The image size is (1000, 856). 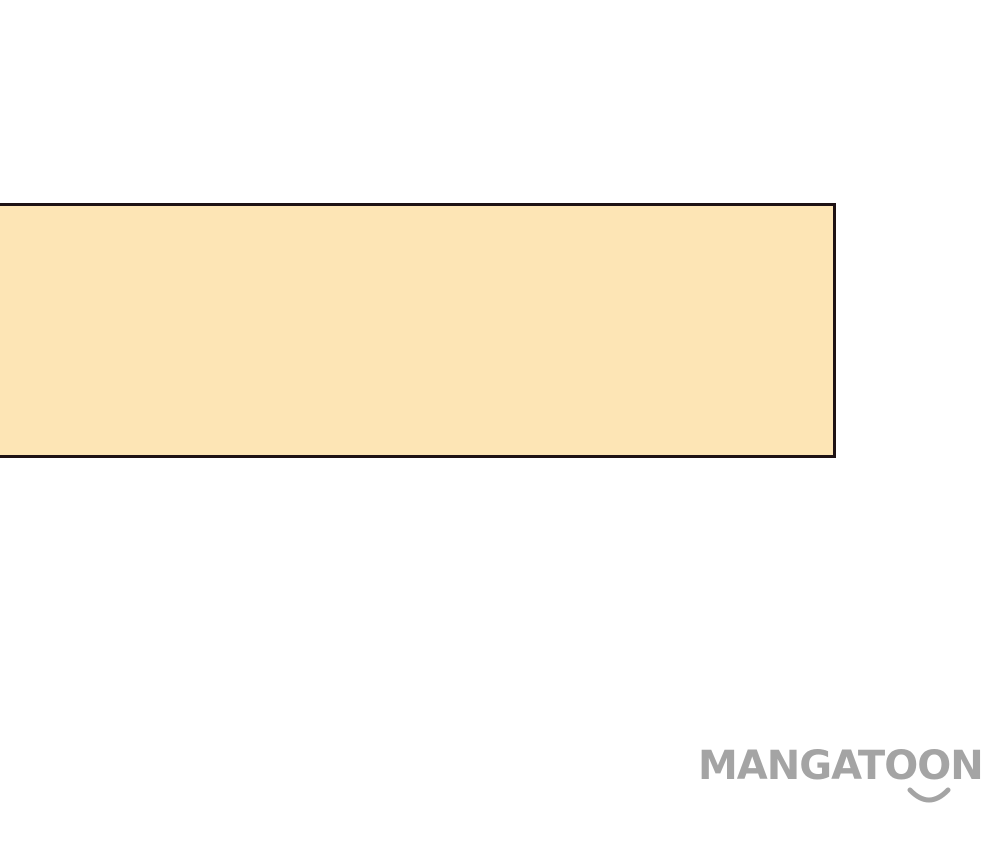 What do you see at coordinates (841, 766) in the screenshot?
I see `watermark-text: MANGATOON` at bounding box center [841, 766].